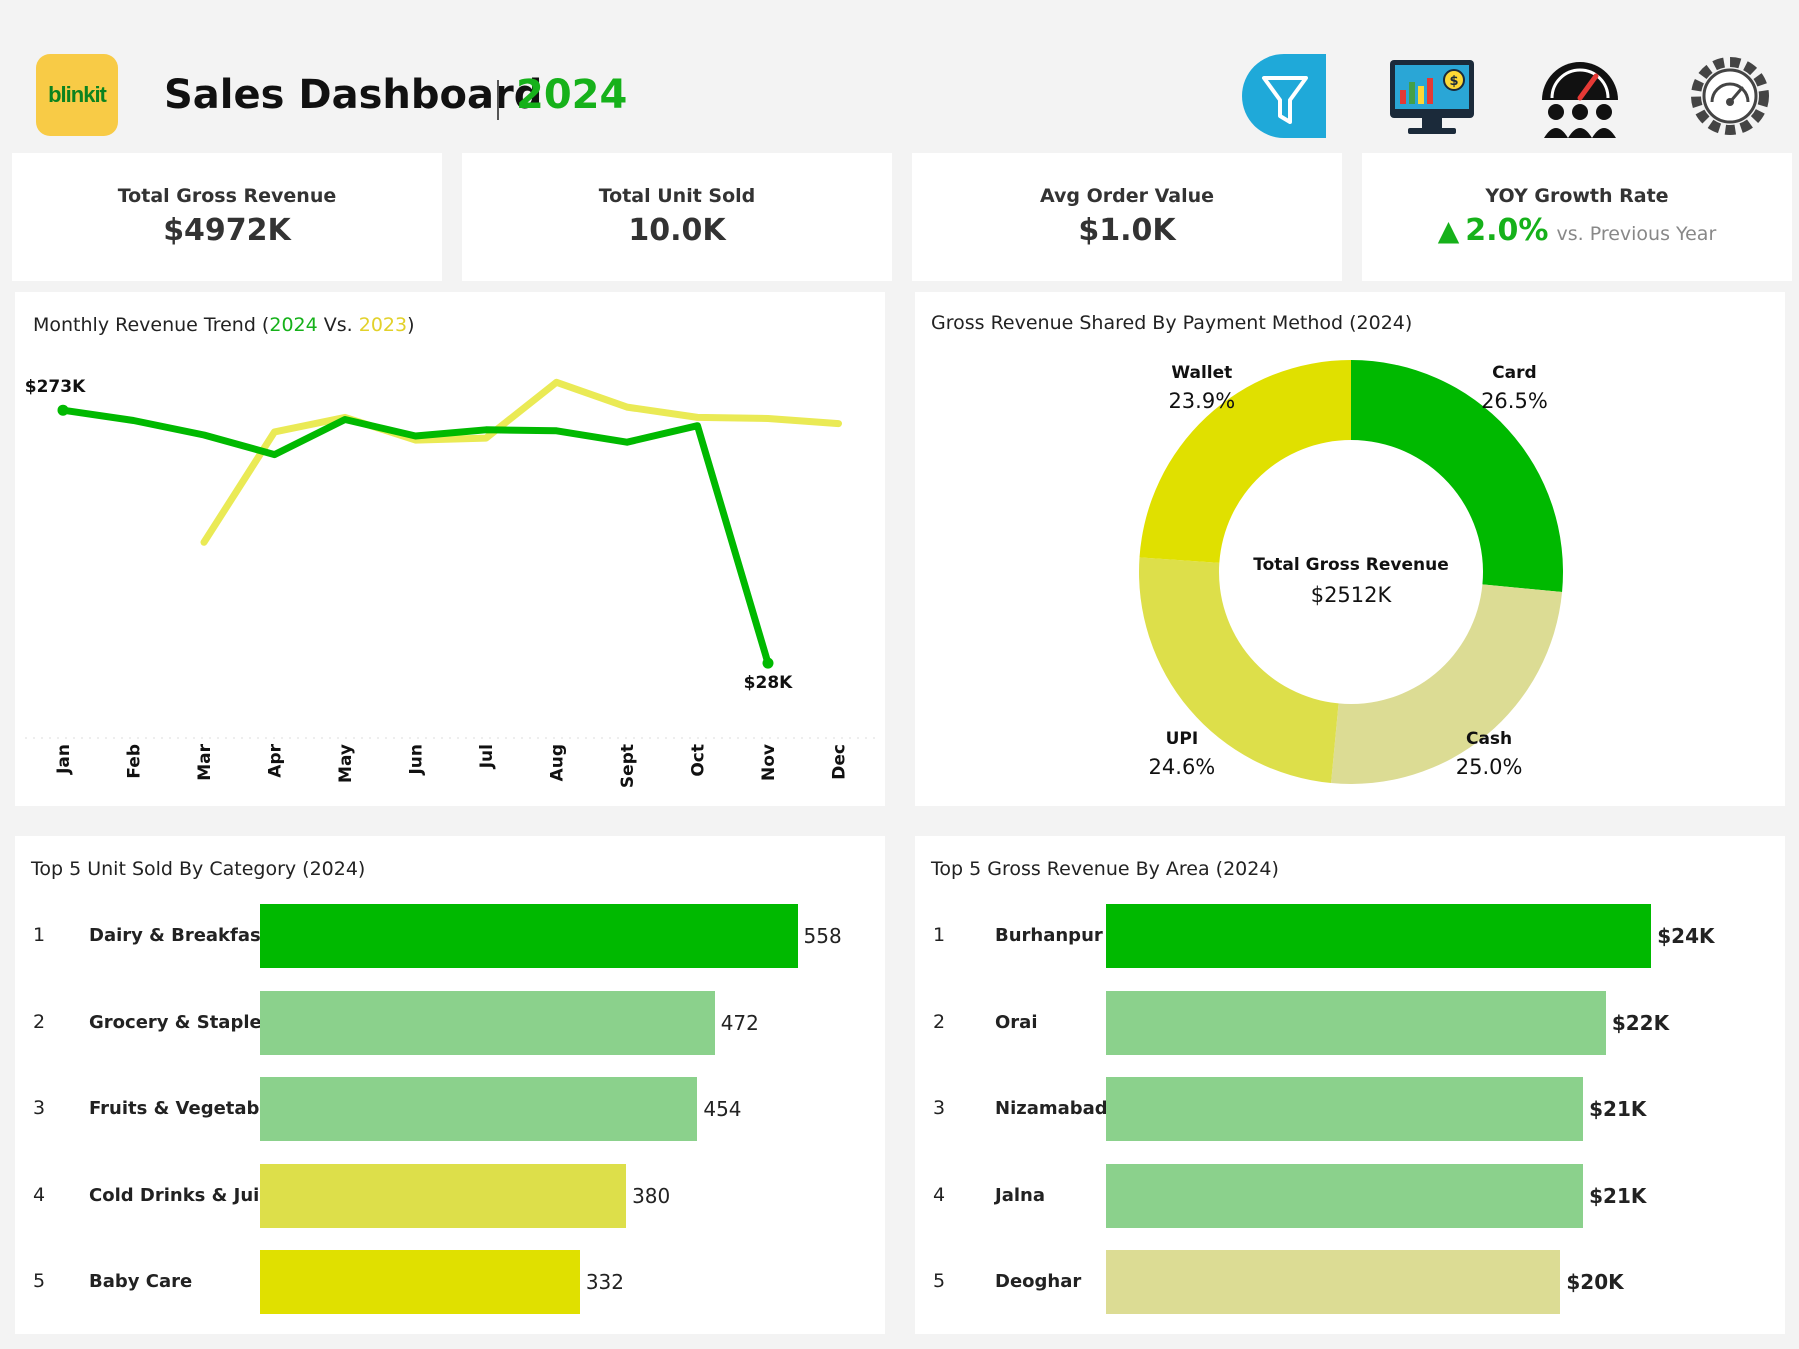 This screenshot has width=1799, height=1349. What do you see at coordinates (558, 762) in the screenshot?
I see `x-tick-label: Aug` at bounding box center [558, 762].